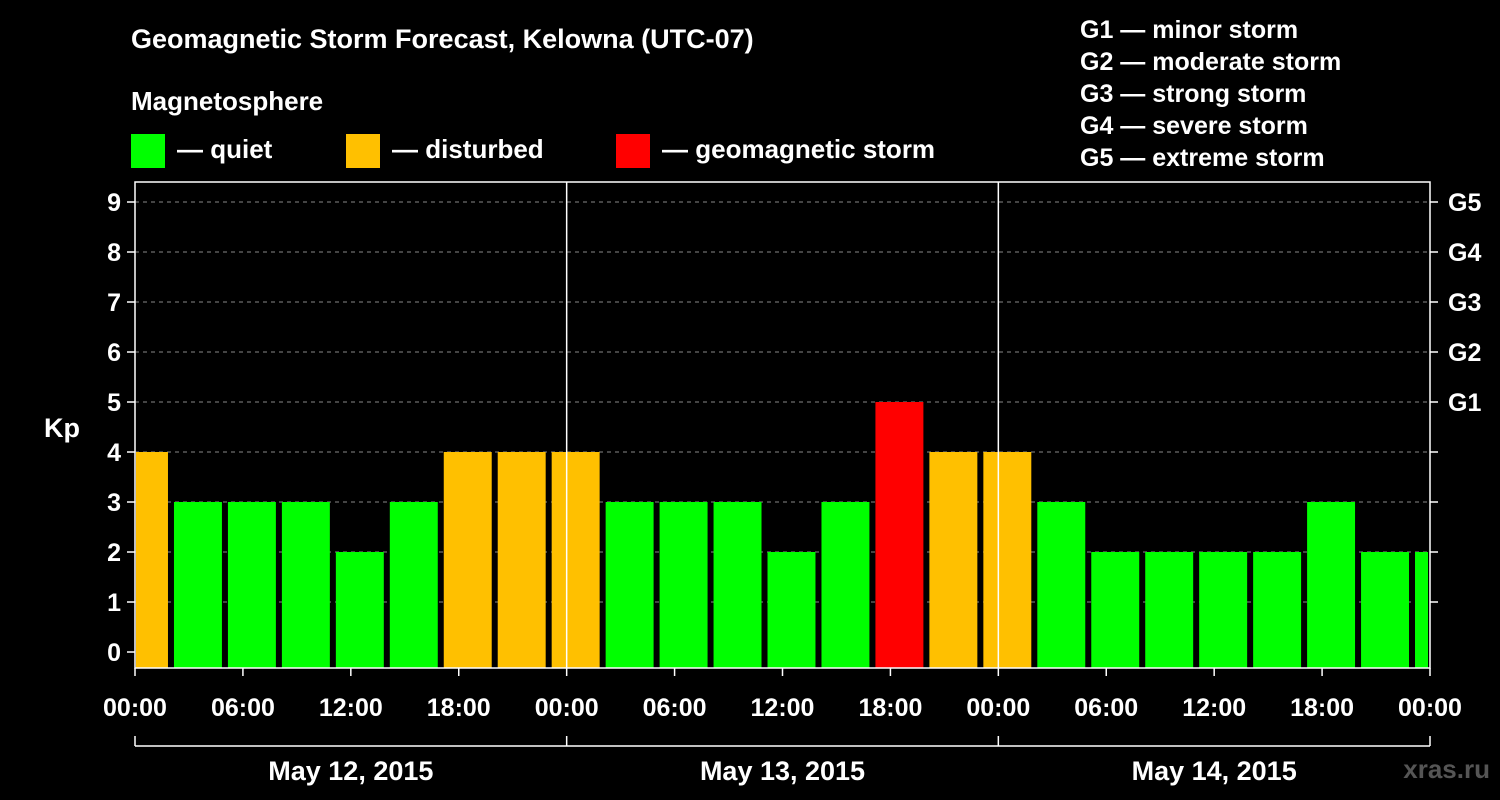 The image size is (1500, 800). Describe the element at coordinates (1464, 353) in the screenshot. I see `g-level-label: G2` at that location.